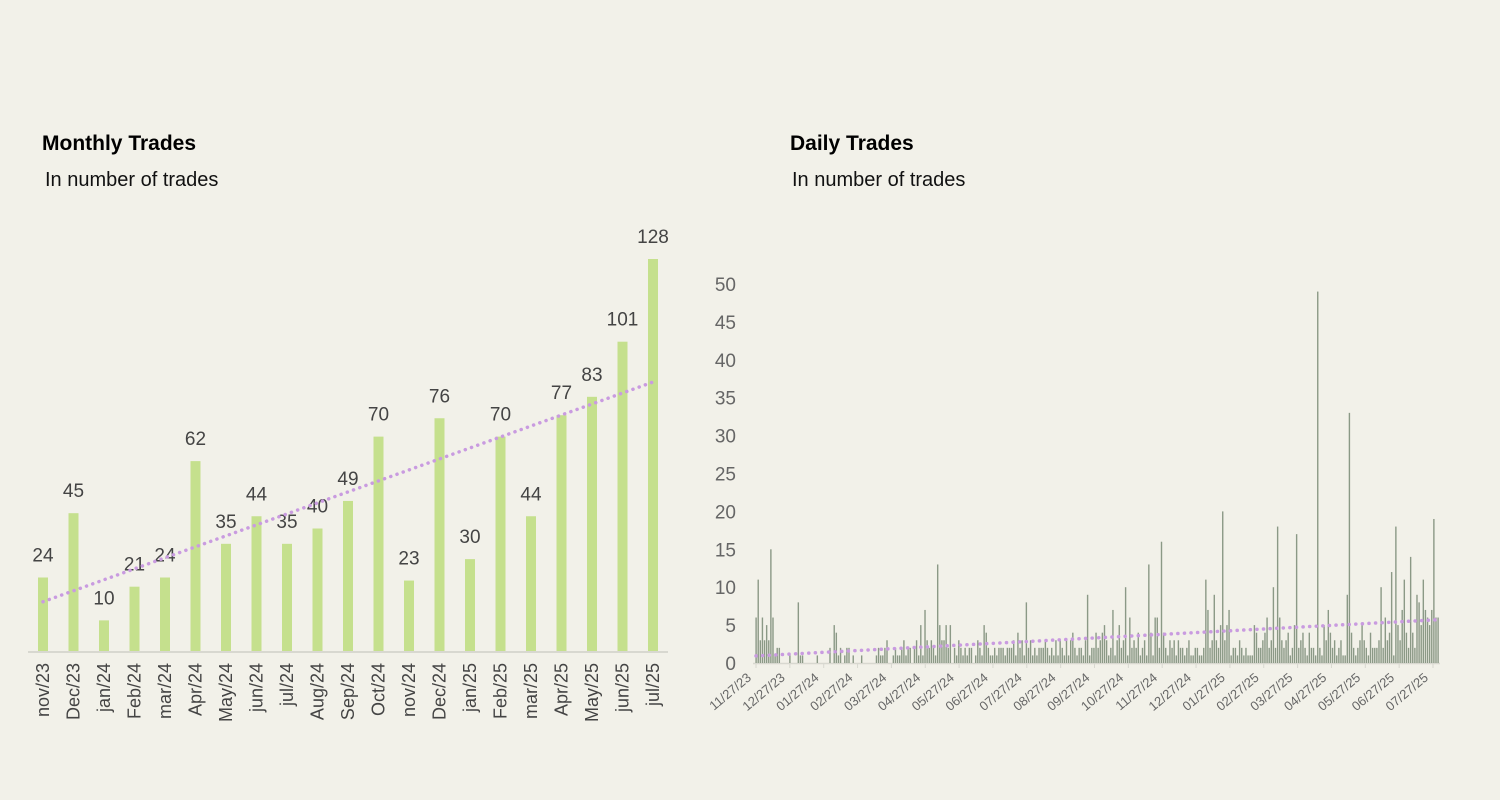 This screenshot has width=1500, height=800. What do you see at coordinates (132, 180) in the screenshot?
I see `monthly-chart-subtitle: In number of trades` at bounding box center [132, 180].